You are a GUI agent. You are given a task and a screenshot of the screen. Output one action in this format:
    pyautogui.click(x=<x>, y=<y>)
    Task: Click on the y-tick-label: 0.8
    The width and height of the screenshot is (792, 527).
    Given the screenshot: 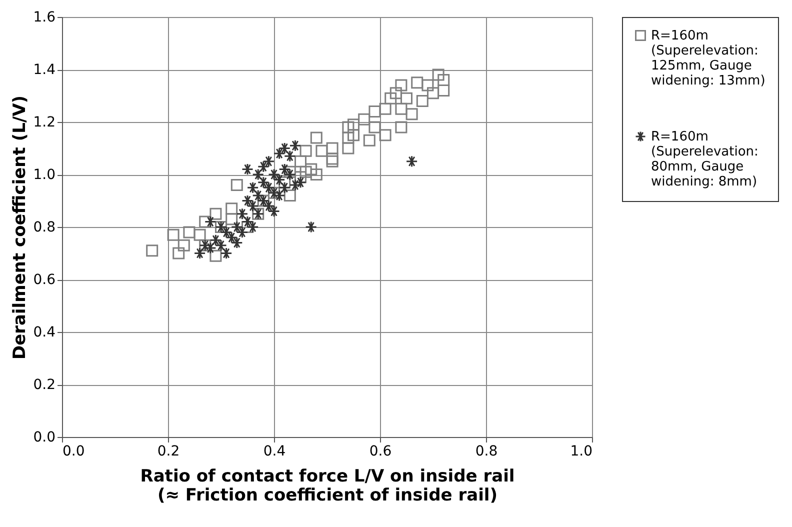 What is the action you would take?
    pyautogui.click(x=44, y=228)
    